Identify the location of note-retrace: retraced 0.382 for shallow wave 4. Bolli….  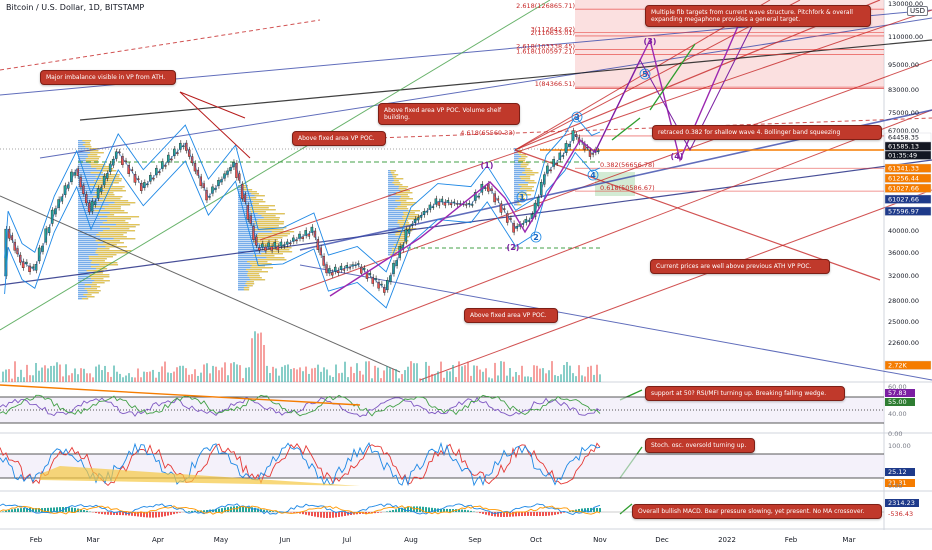
(767, 132).